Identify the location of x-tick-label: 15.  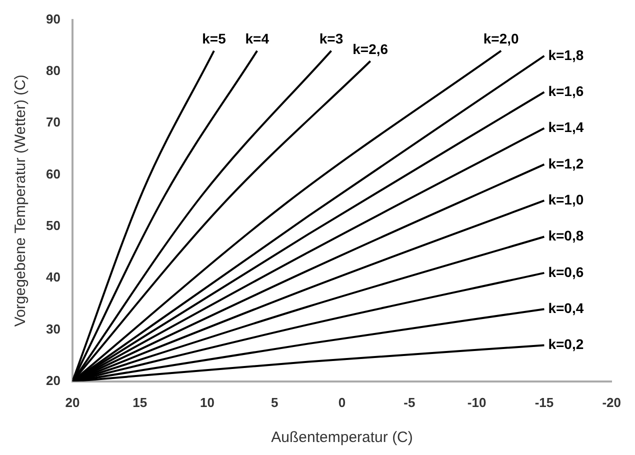
(140, 402).